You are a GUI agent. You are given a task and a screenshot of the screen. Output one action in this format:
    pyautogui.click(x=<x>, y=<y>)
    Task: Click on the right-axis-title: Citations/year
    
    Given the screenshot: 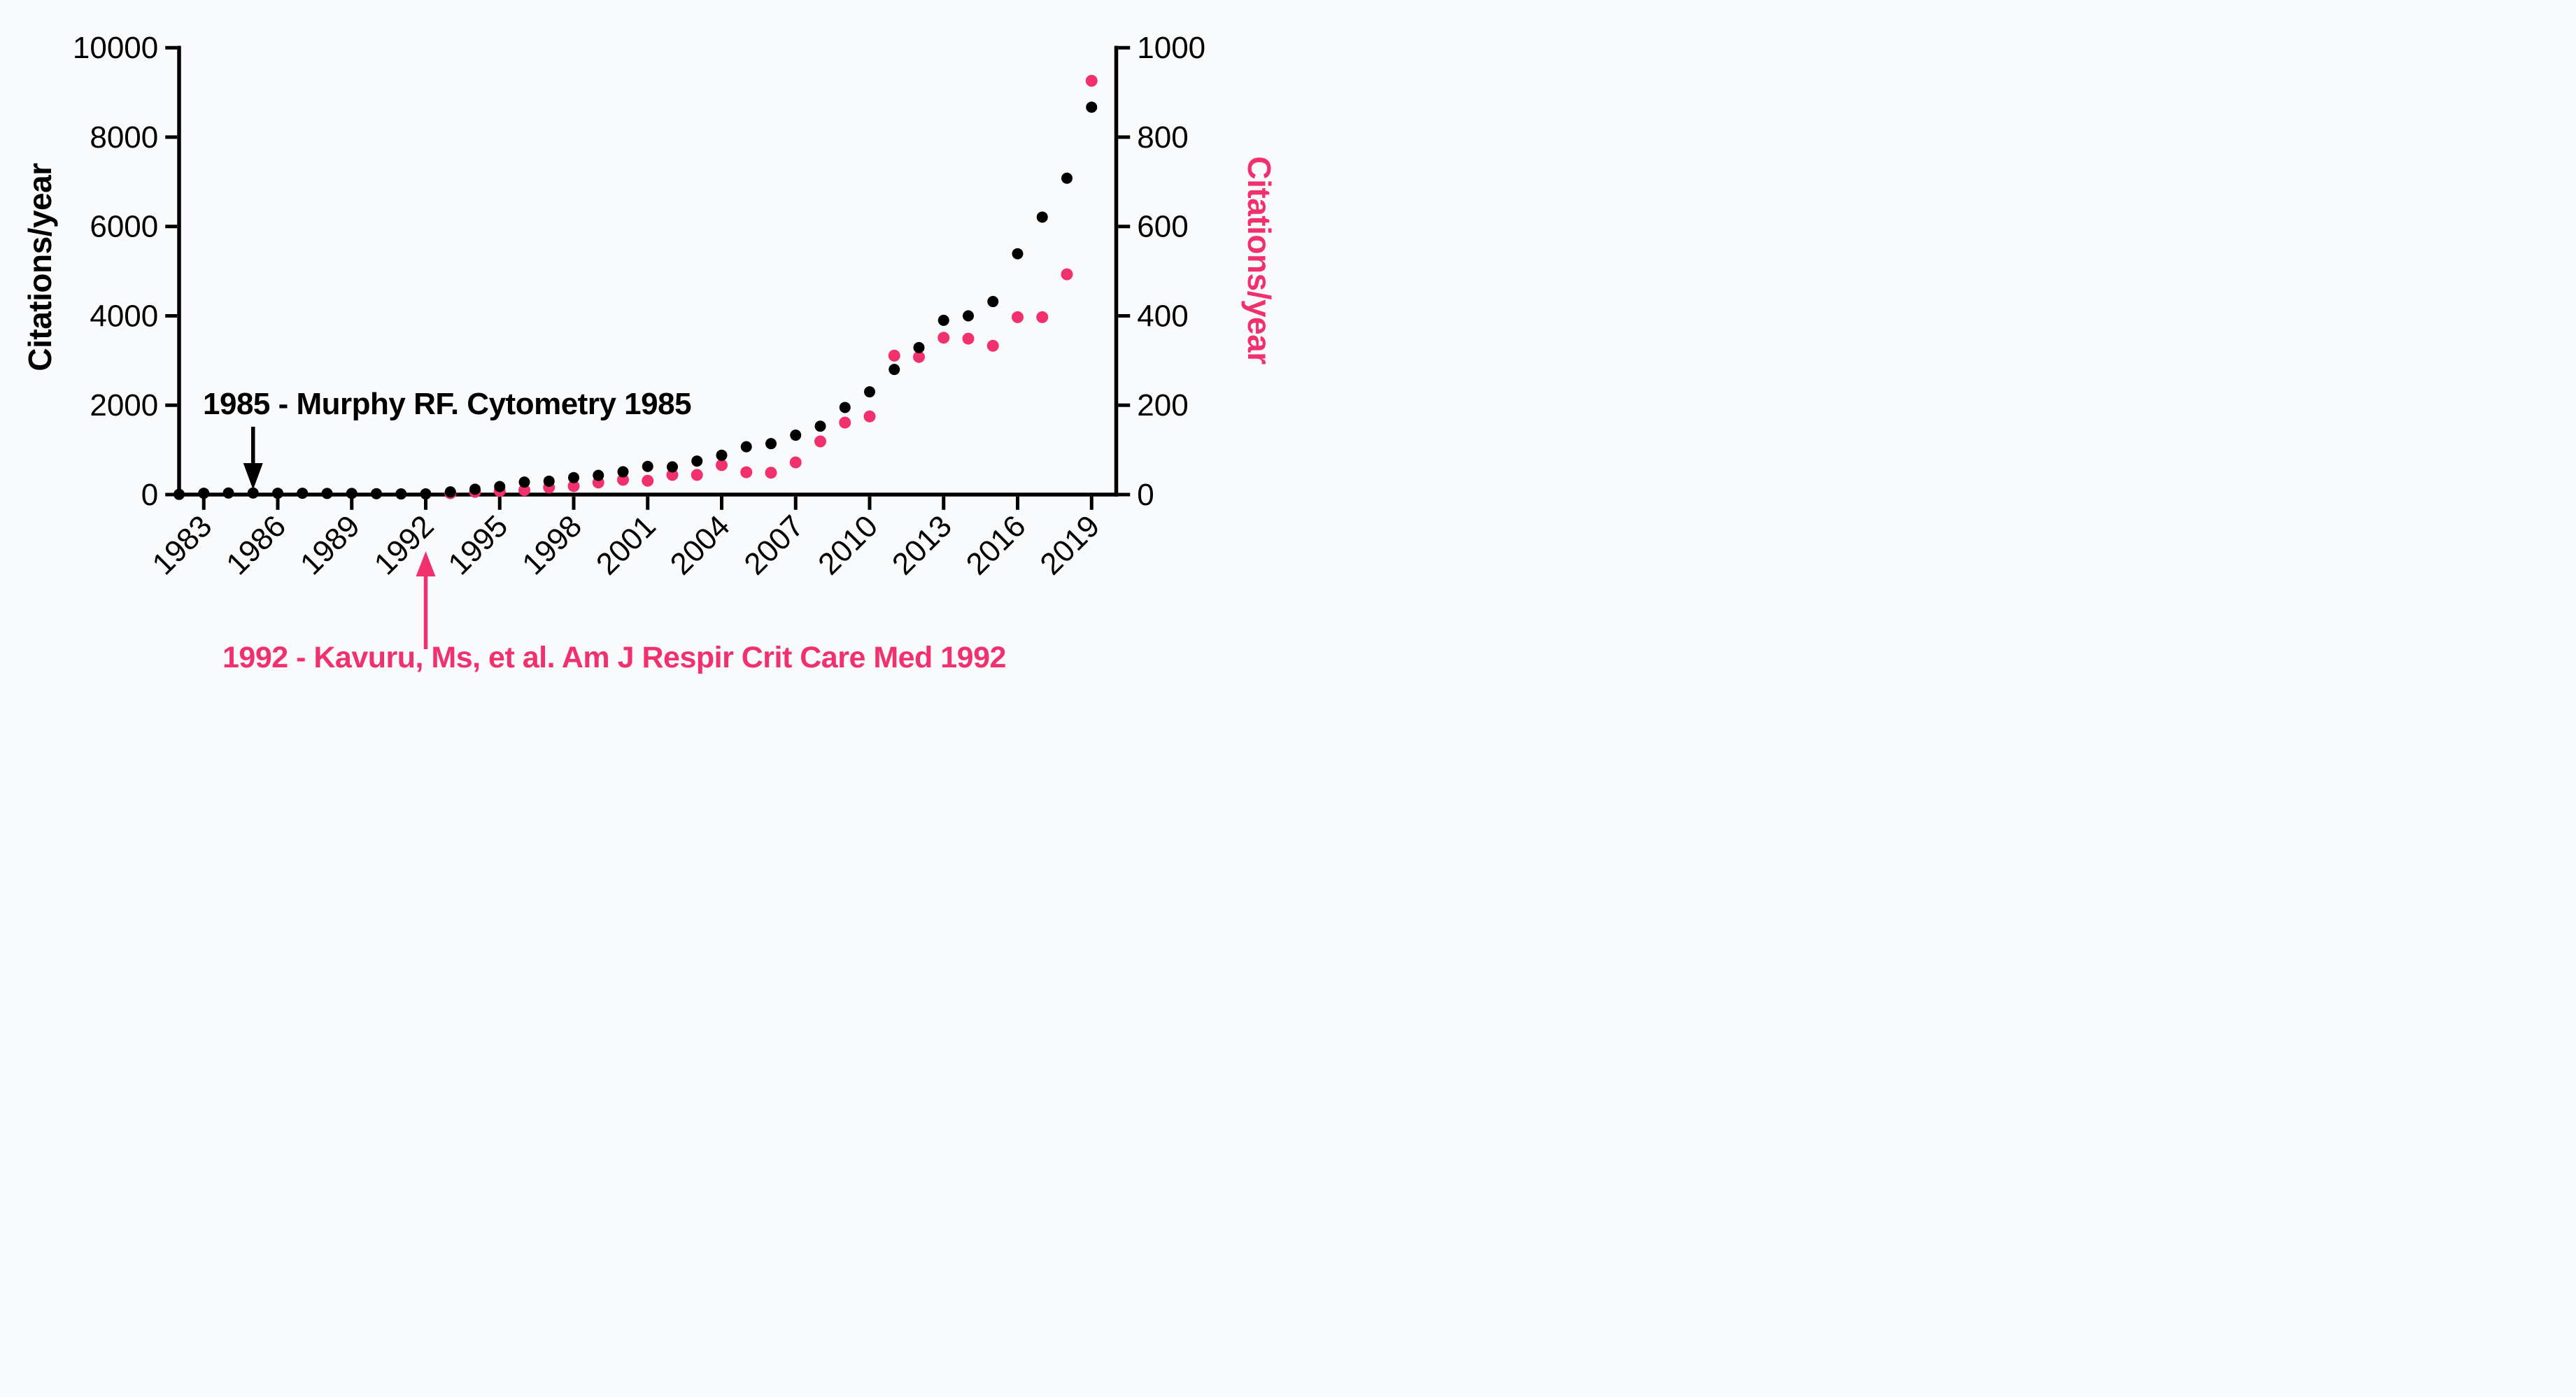 What is the action you would take?
    pyautogui.click(x=1259, y=260)
    